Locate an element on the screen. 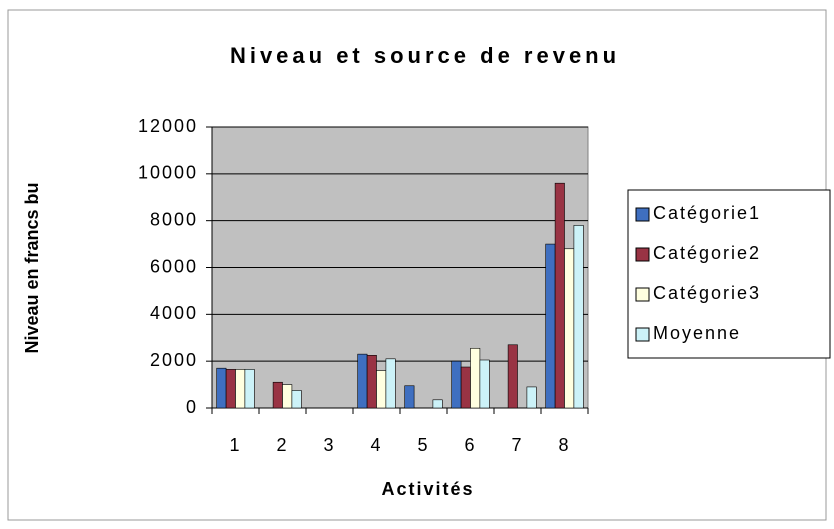 This screenshot has height=529, width=834. y-tick-label: 4000 is located at coordinates (174, 313).